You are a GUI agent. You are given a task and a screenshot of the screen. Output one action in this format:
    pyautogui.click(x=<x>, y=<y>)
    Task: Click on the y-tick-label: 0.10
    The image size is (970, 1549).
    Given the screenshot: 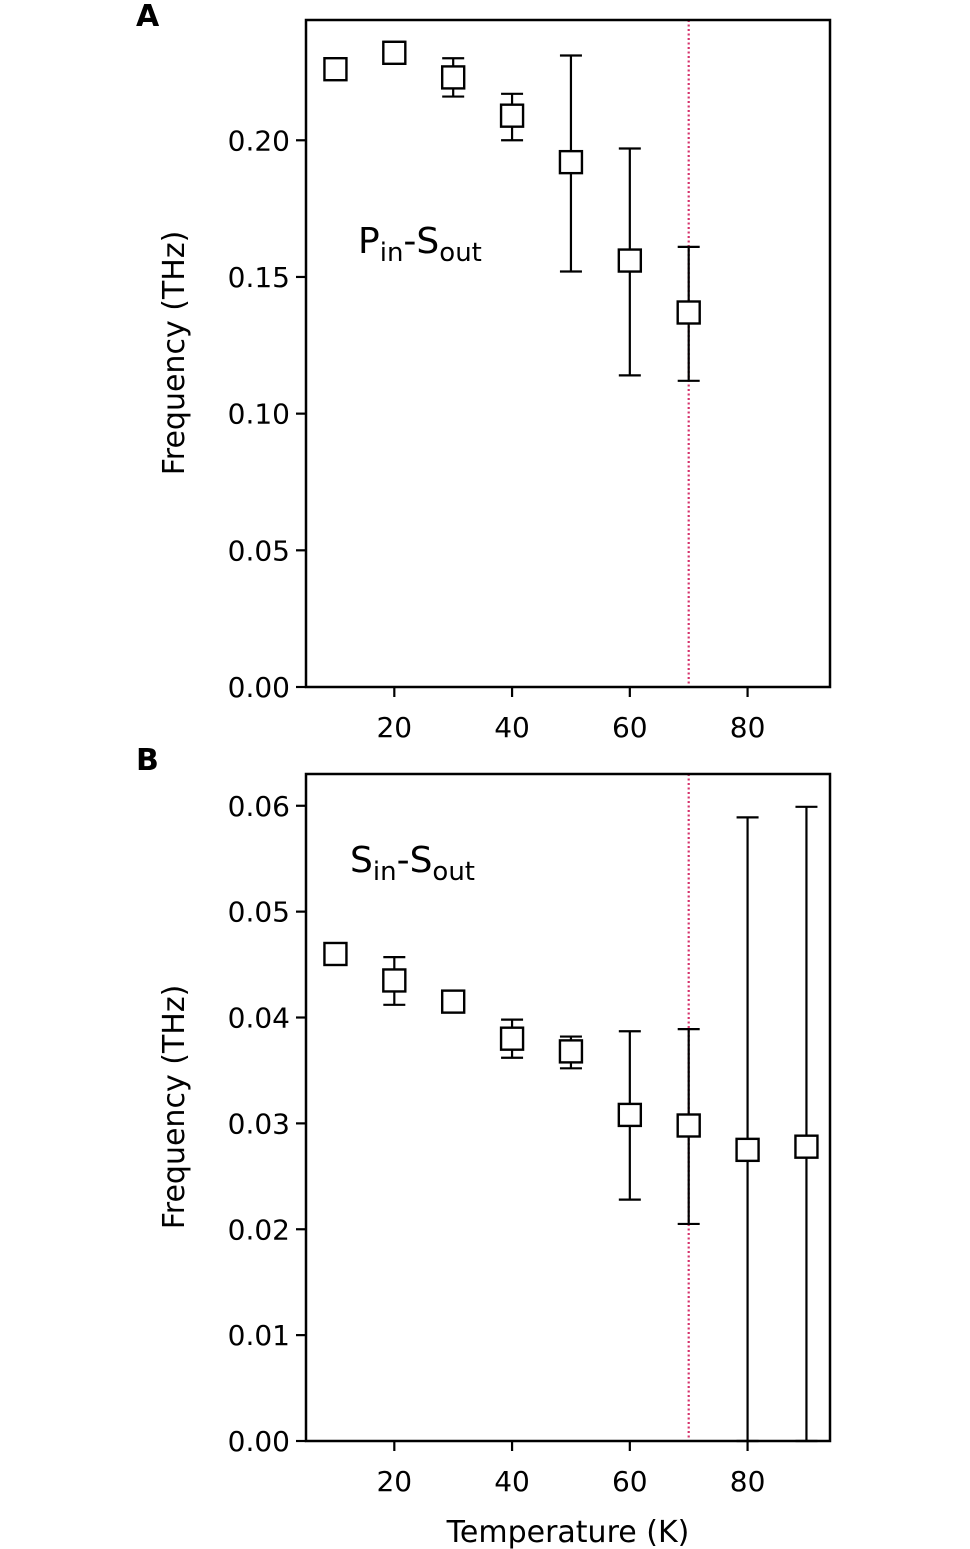 What is the action you would take?
    pyautogui.click(x=259, y=414)
    